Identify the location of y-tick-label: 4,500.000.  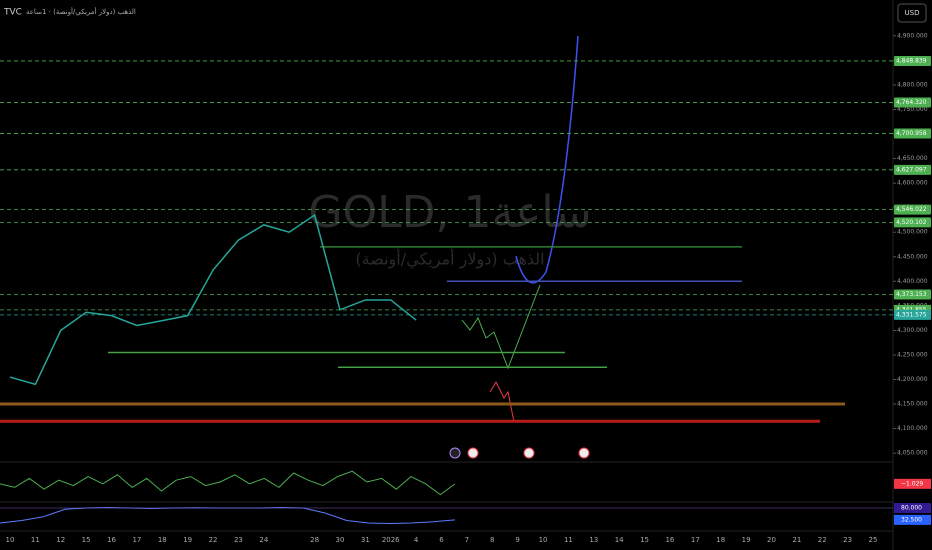
(912, 232).